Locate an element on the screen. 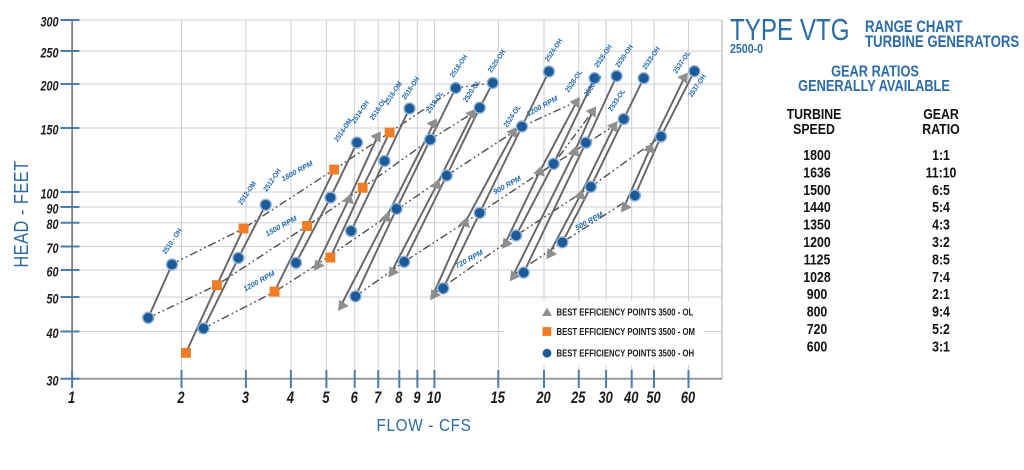  svg-text: 20 is located at coordinates (543, 399).